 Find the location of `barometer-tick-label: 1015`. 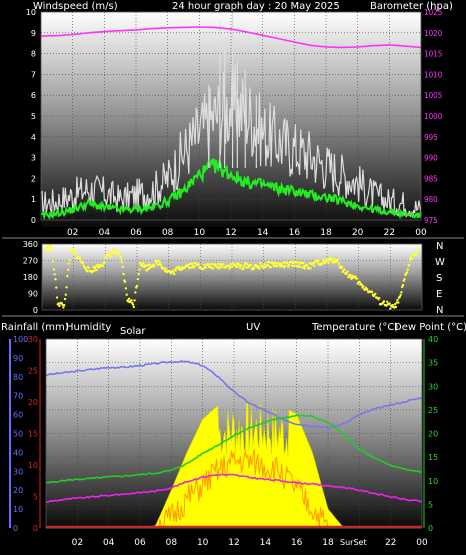

barometer-tick-label: 1015 is located at coordinates (433, 54).